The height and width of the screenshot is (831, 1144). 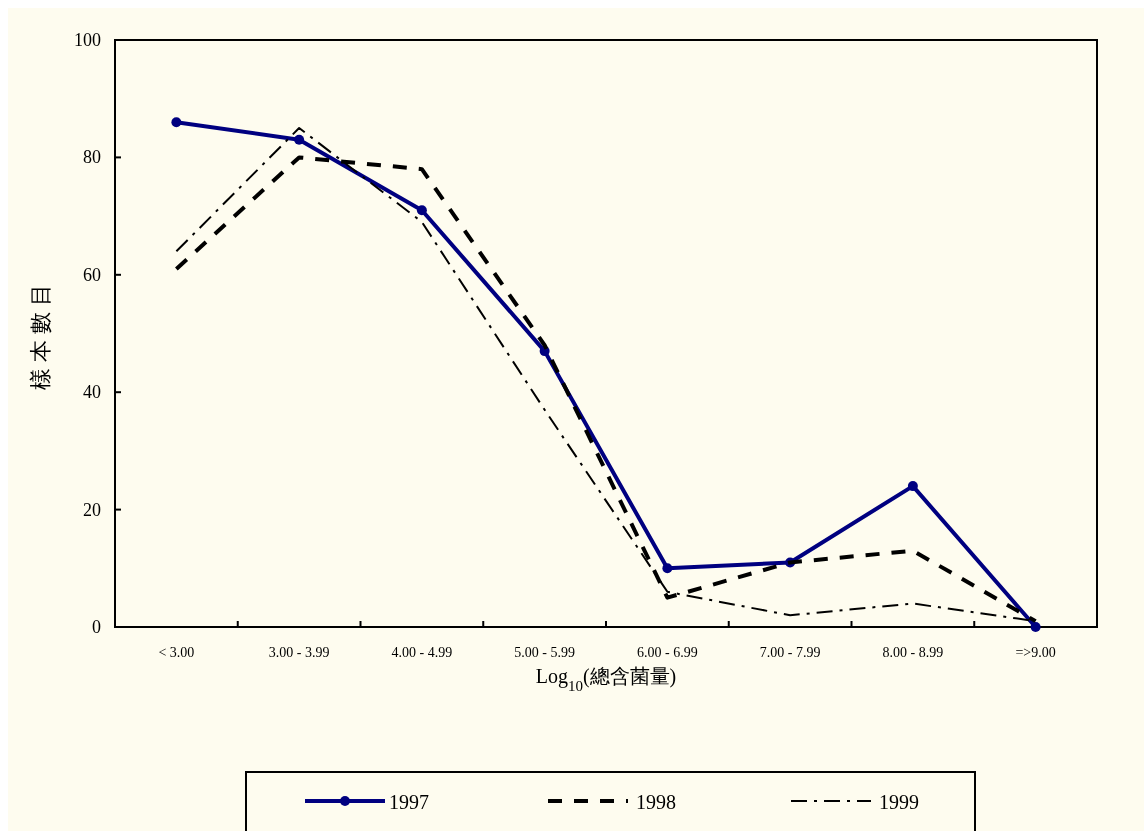 I want to click on x-axis-title: Log$_{10}$(總含菌量), so click(x=606, y=679).